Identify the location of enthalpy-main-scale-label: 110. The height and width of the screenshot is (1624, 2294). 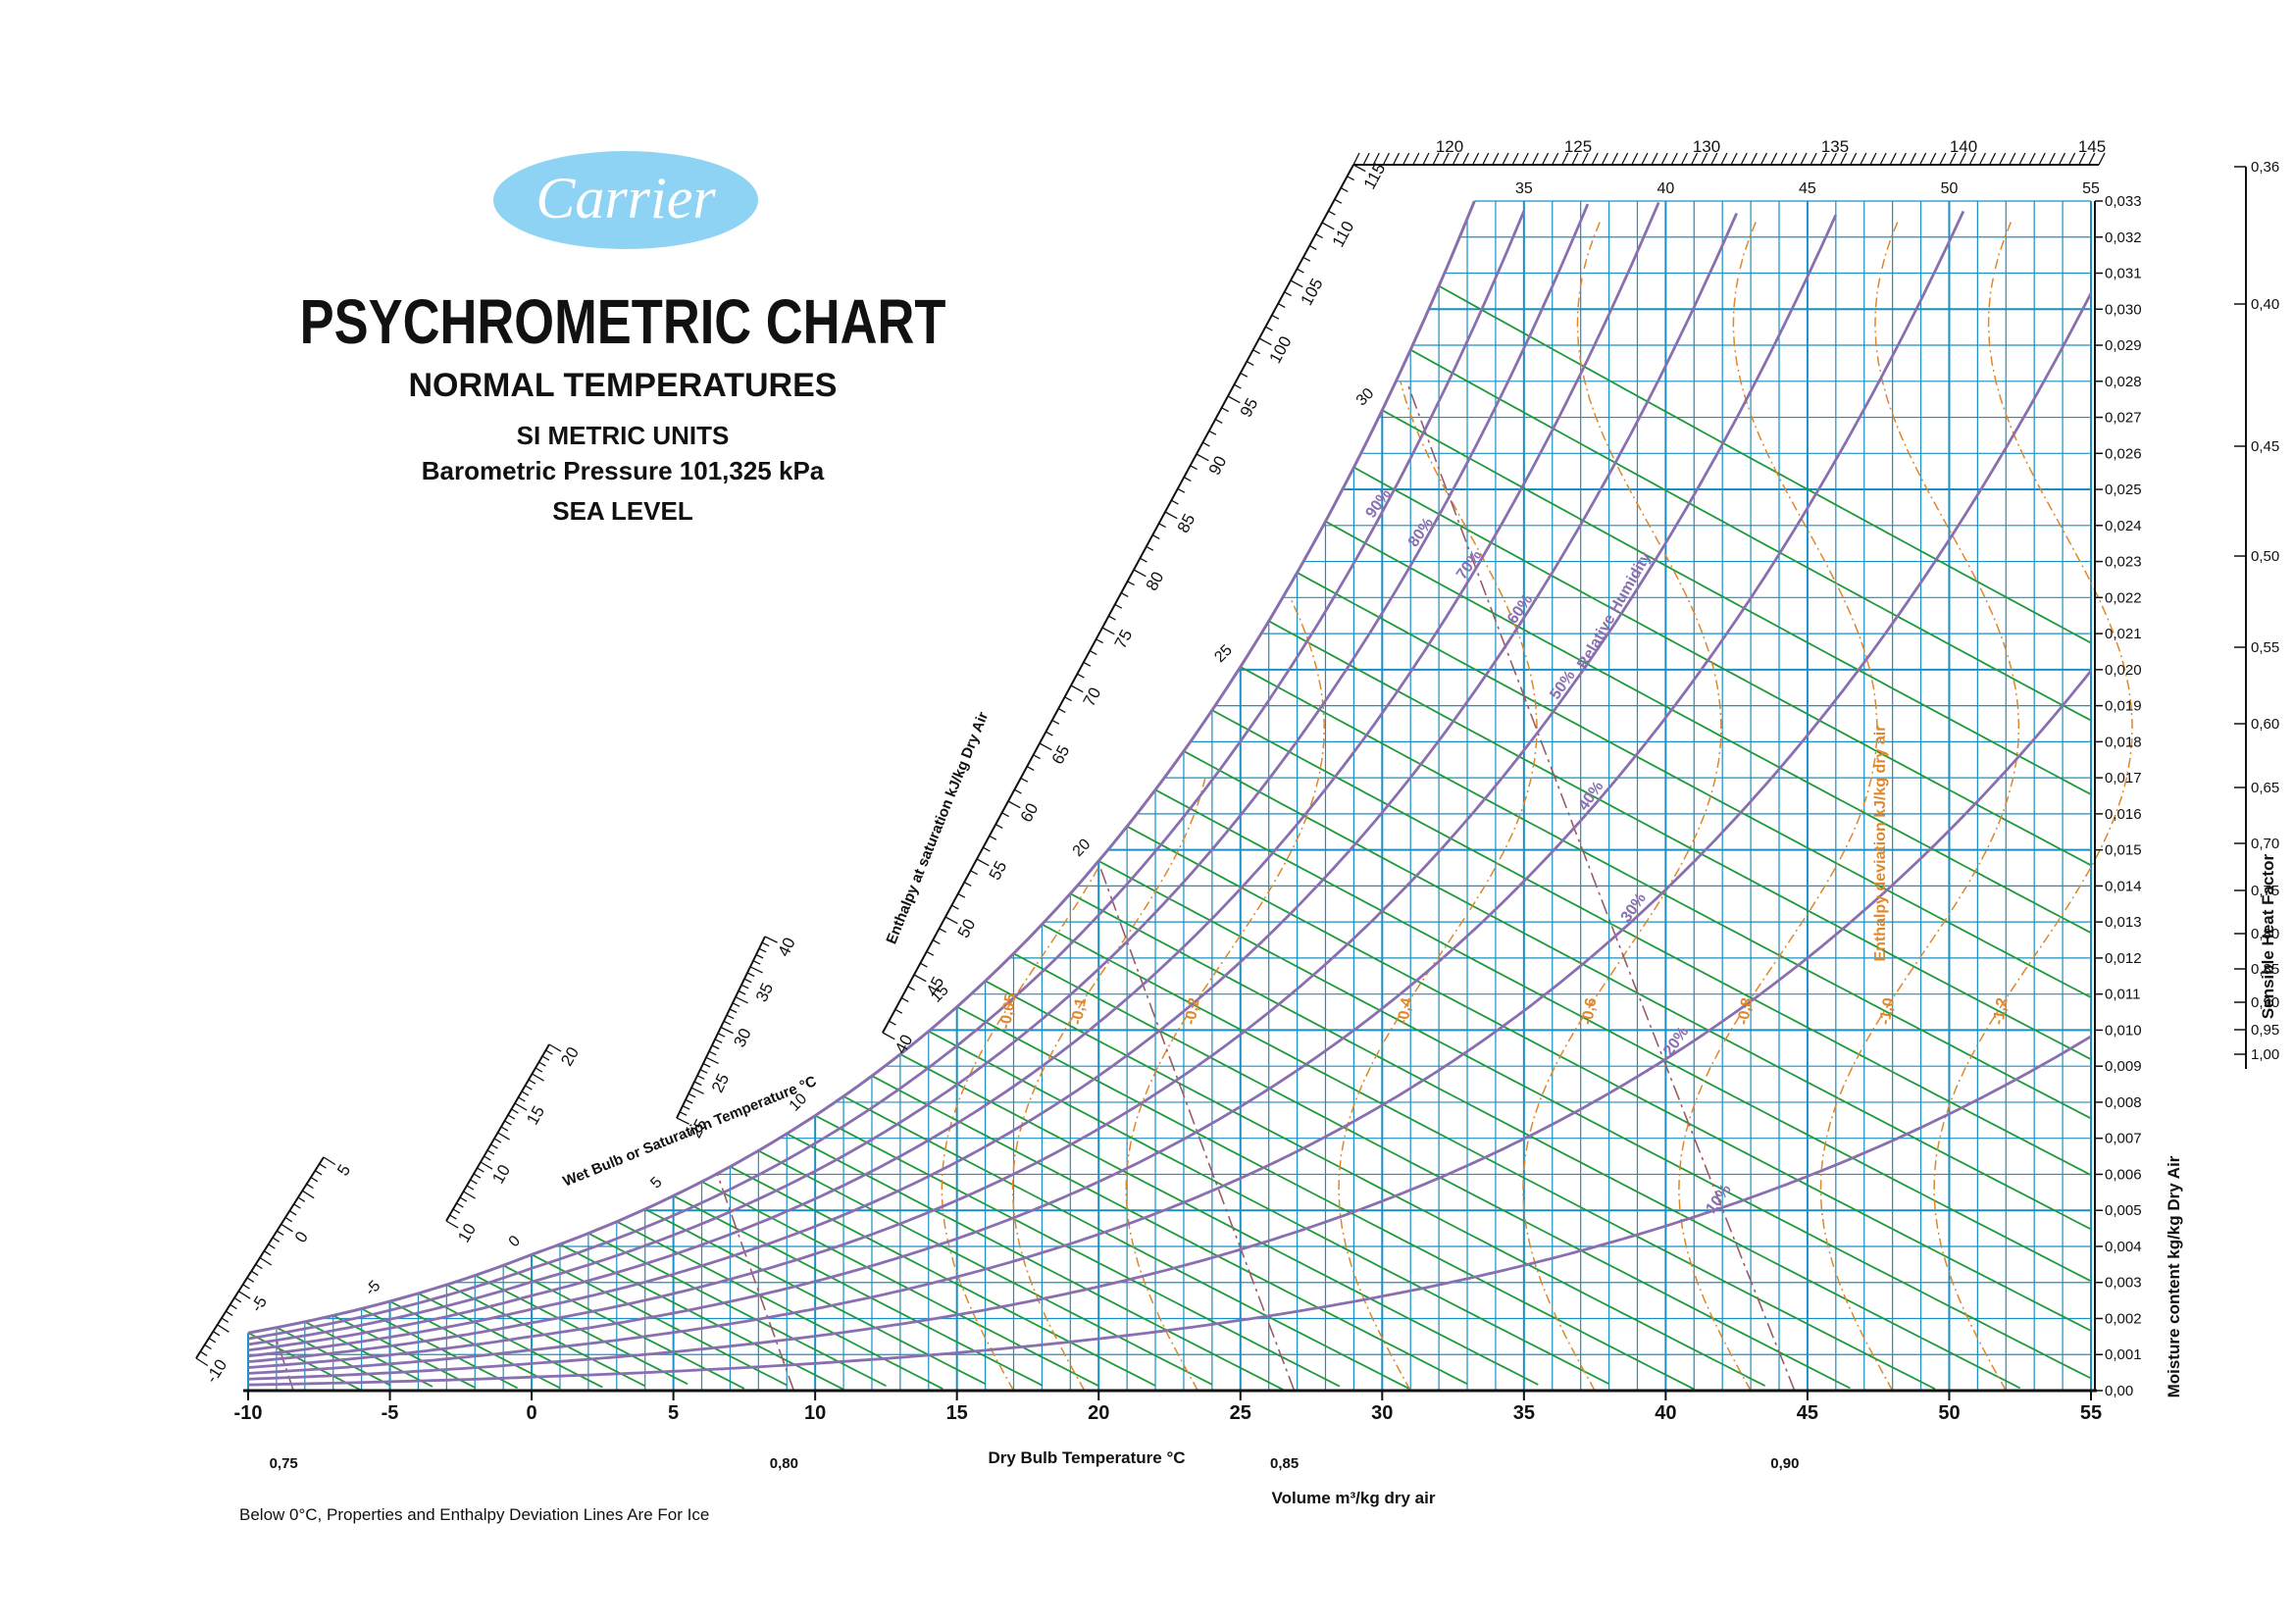
(1343, 234).